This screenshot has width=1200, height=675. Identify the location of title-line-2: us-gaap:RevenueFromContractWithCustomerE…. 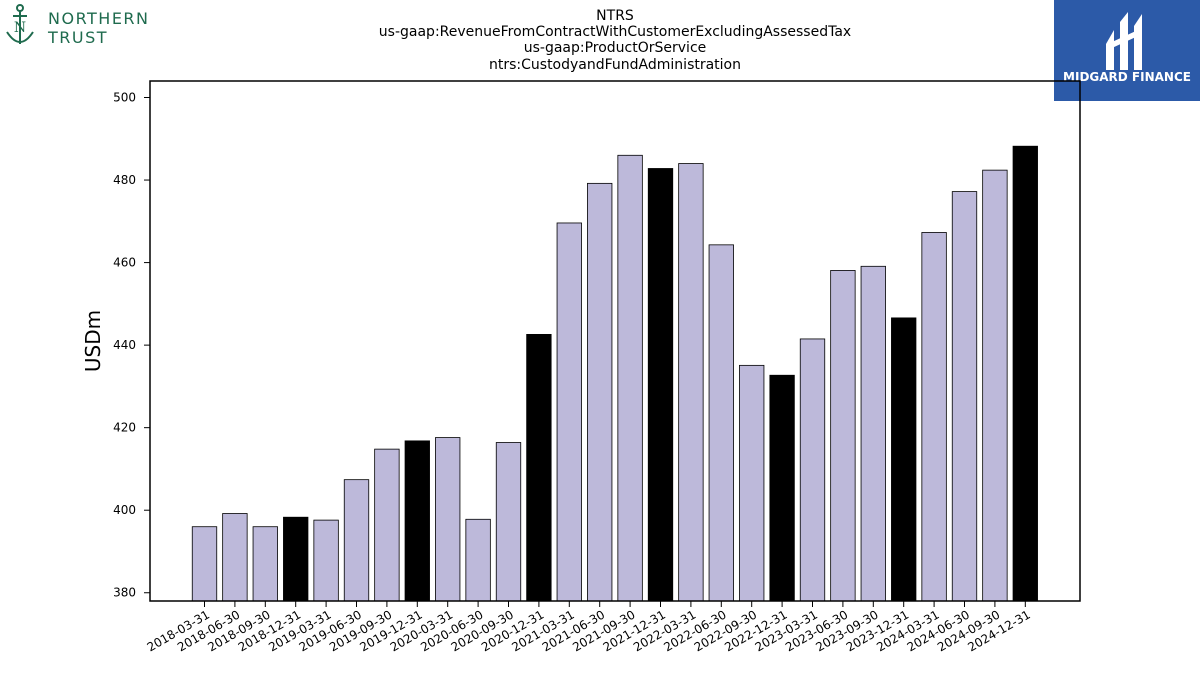
(615, 32).